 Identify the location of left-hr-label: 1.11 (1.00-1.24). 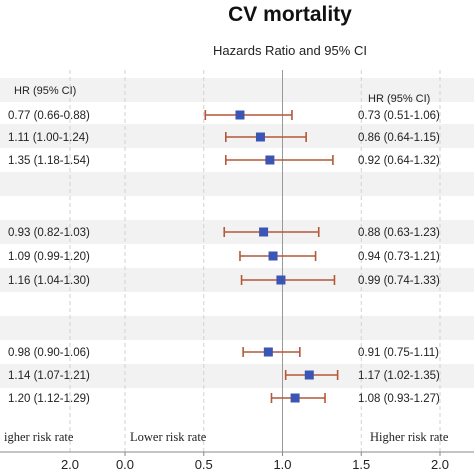
(48, 138).